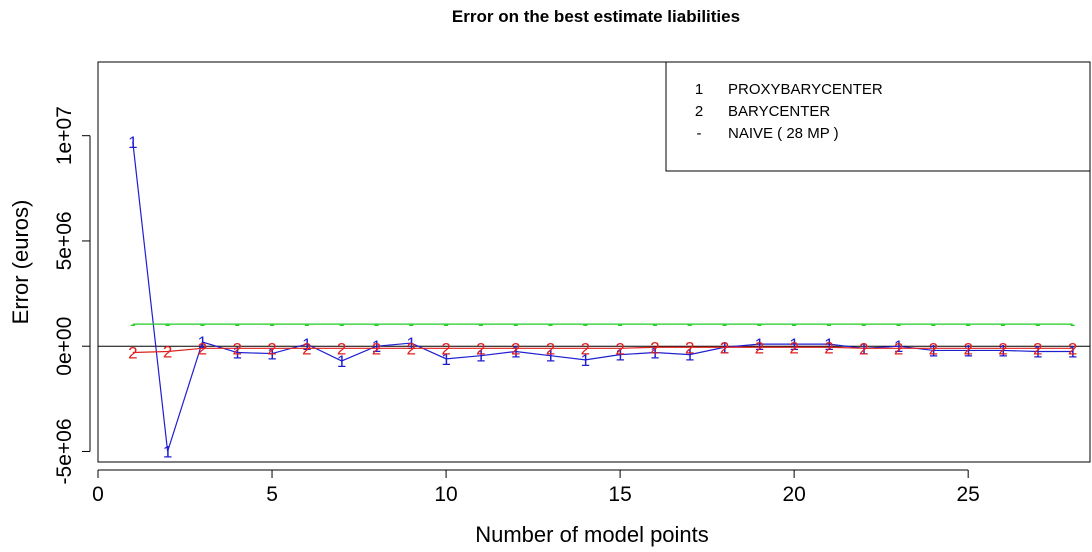 The width and height of the screenshot is (1092, 552). What do you see at coordinates (805, 89) in the screenshot?
I see `legend-label: PROXYBARYCENTER` at bounding box center [805, 89].